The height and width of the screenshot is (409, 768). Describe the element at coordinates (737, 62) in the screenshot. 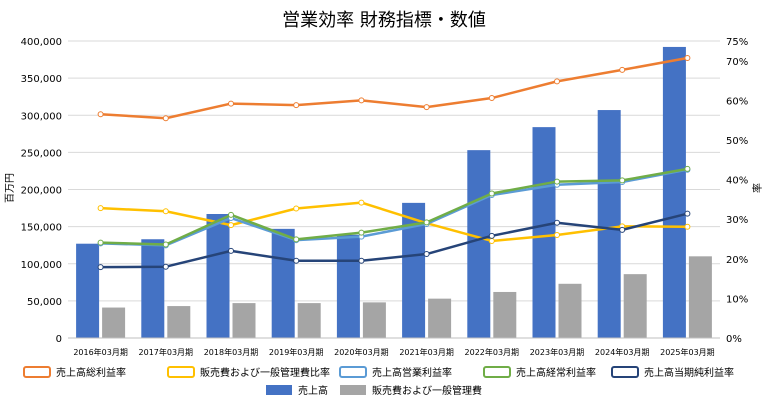

I see `y2-tick-label: 70%` at that location.